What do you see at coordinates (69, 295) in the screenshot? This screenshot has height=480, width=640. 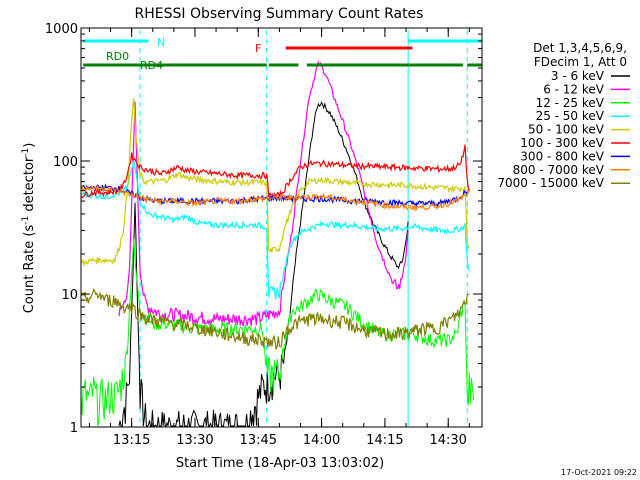 I see `y-tick-label: 10` at bounding box center [69, 295].